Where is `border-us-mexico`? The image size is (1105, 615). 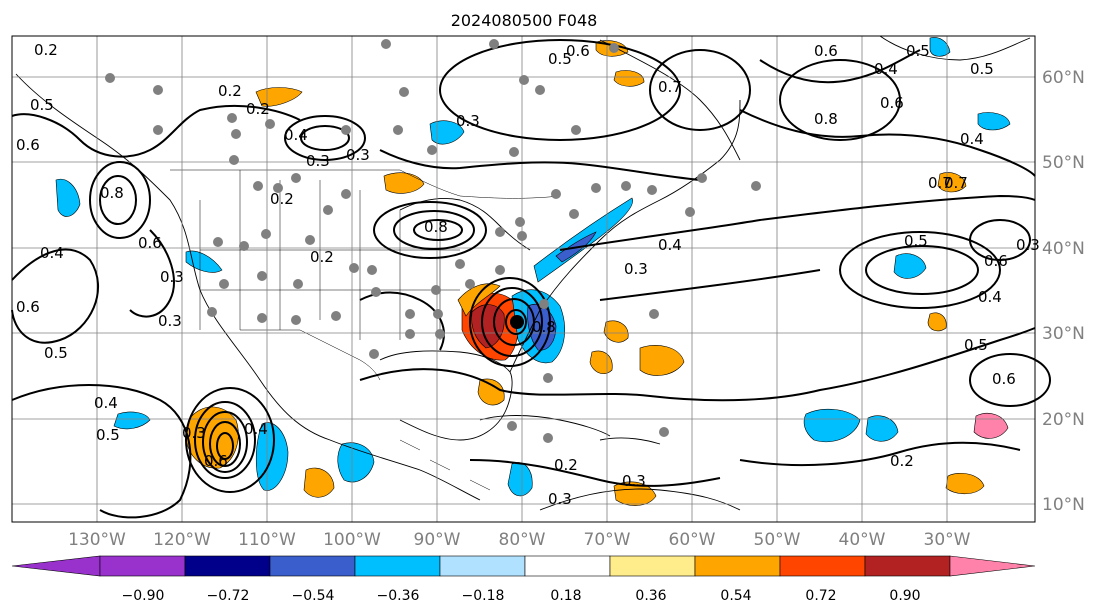 border-us-mexico is located at coordinates (310, 355).